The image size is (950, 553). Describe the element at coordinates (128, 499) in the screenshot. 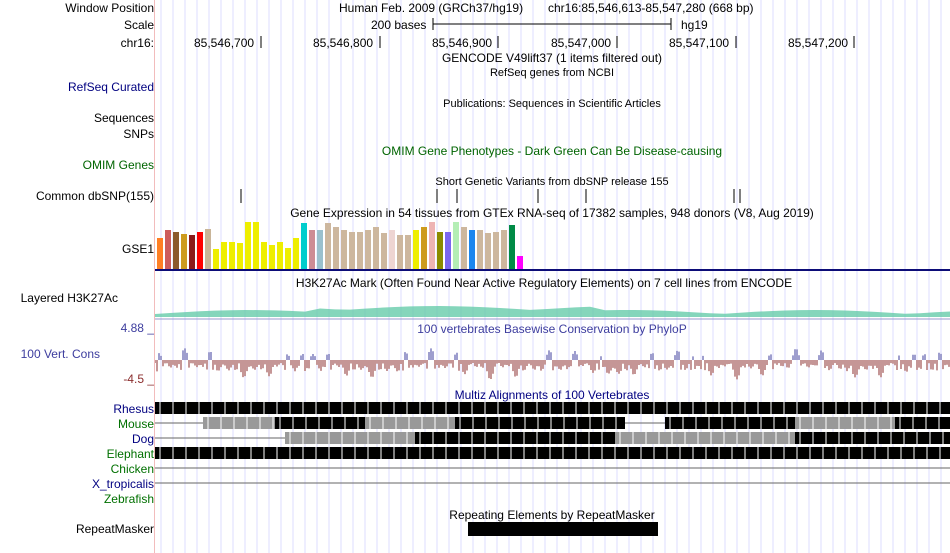

I see `species-label-zebrafish: Zebrafish` at that location.